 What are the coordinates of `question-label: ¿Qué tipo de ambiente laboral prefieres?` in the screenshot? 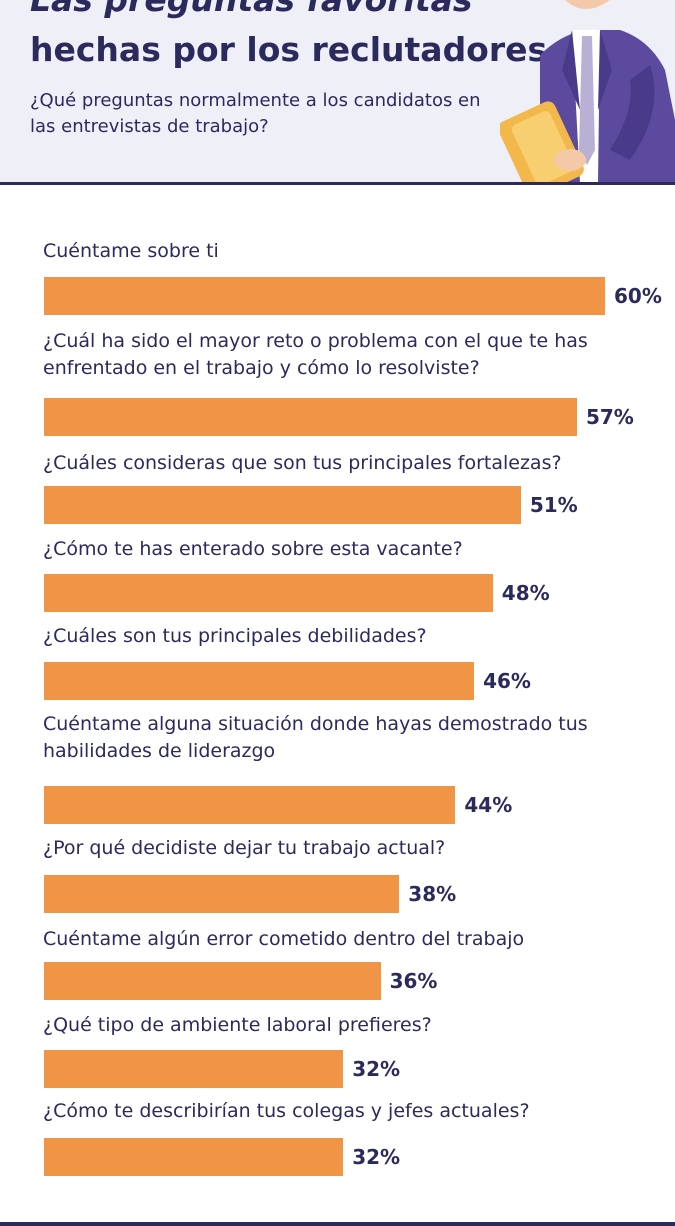 It's located at (237, 1025).